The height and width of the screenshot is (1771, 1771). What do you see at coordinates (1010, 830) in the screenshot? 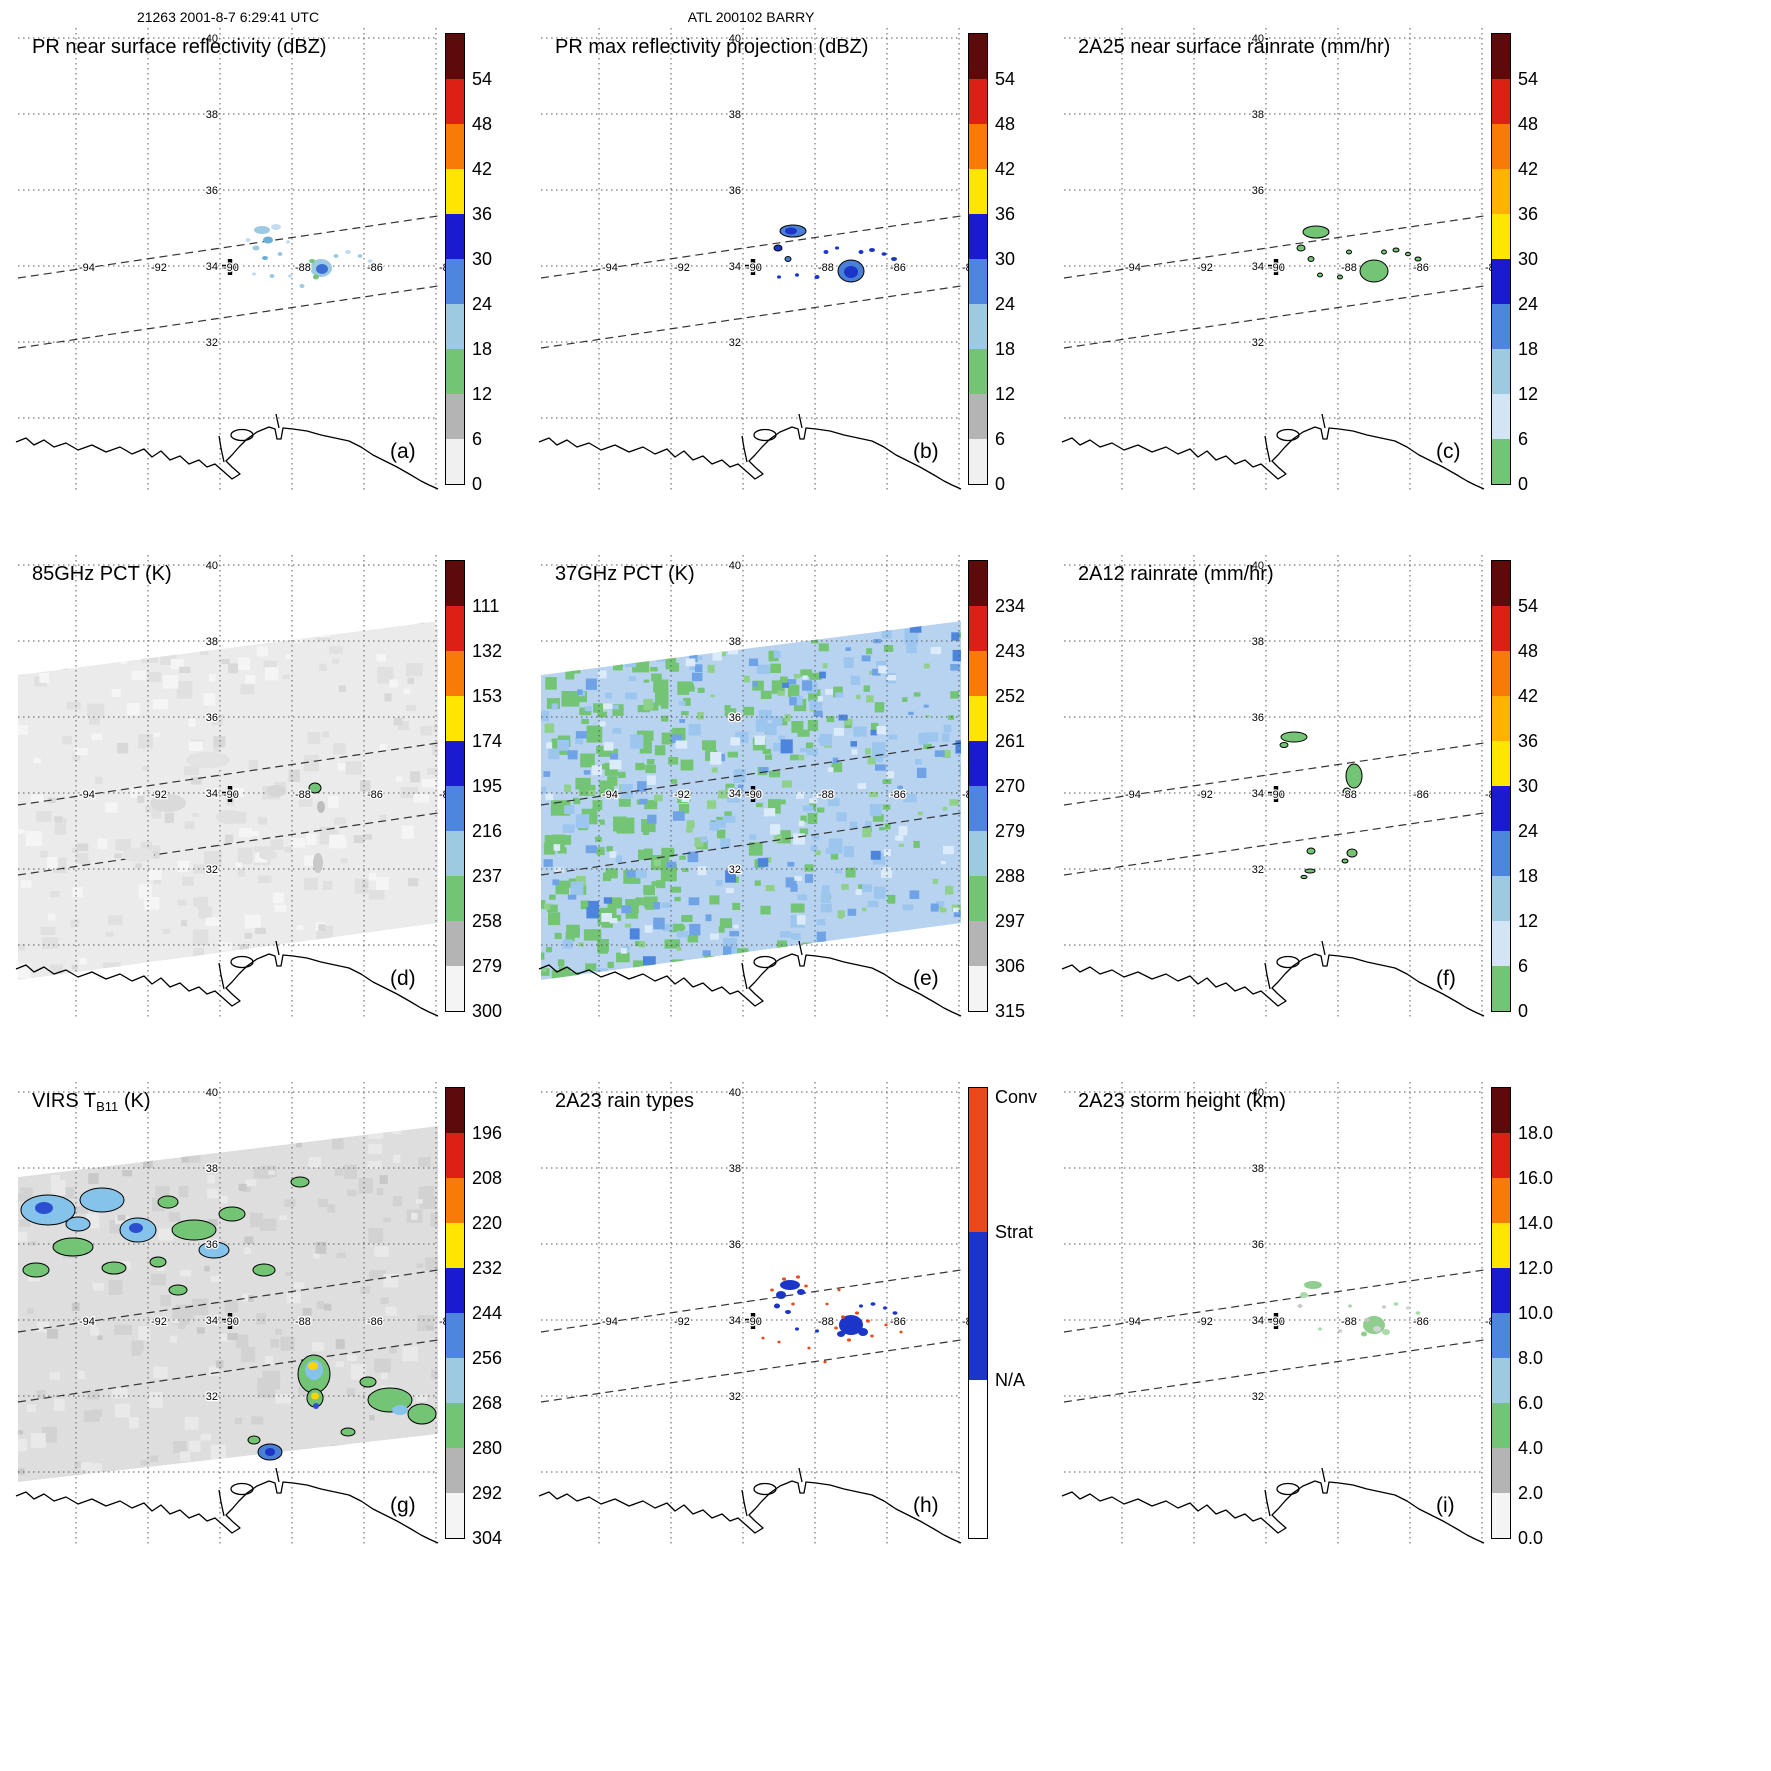
I see `colorbar-tick: 279` at bounding box center [1010, 830].